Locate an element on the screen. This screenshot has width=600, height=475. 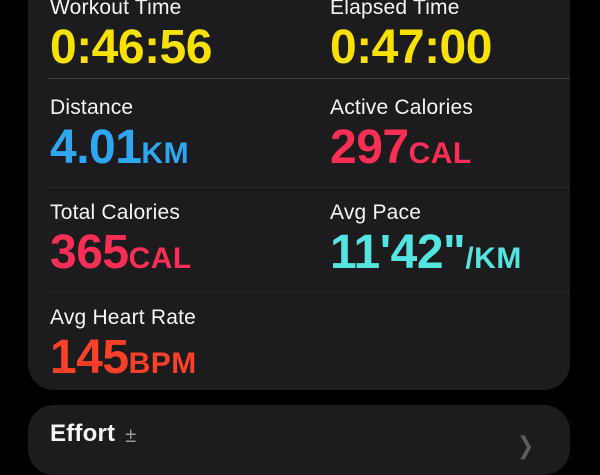
plus-minus-icon: ± is located at coordinates (131, 435).